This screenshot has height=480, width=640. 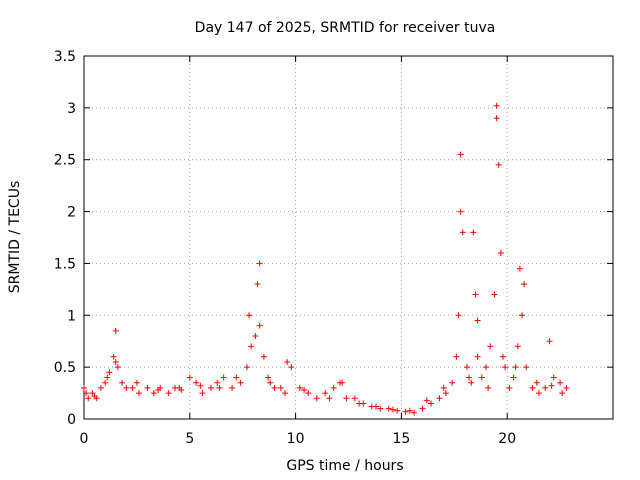 What do you see at coordinates (507, 439) in the screenshot?
I see `x-tick-label: 20` at bounding box center [507, 439].